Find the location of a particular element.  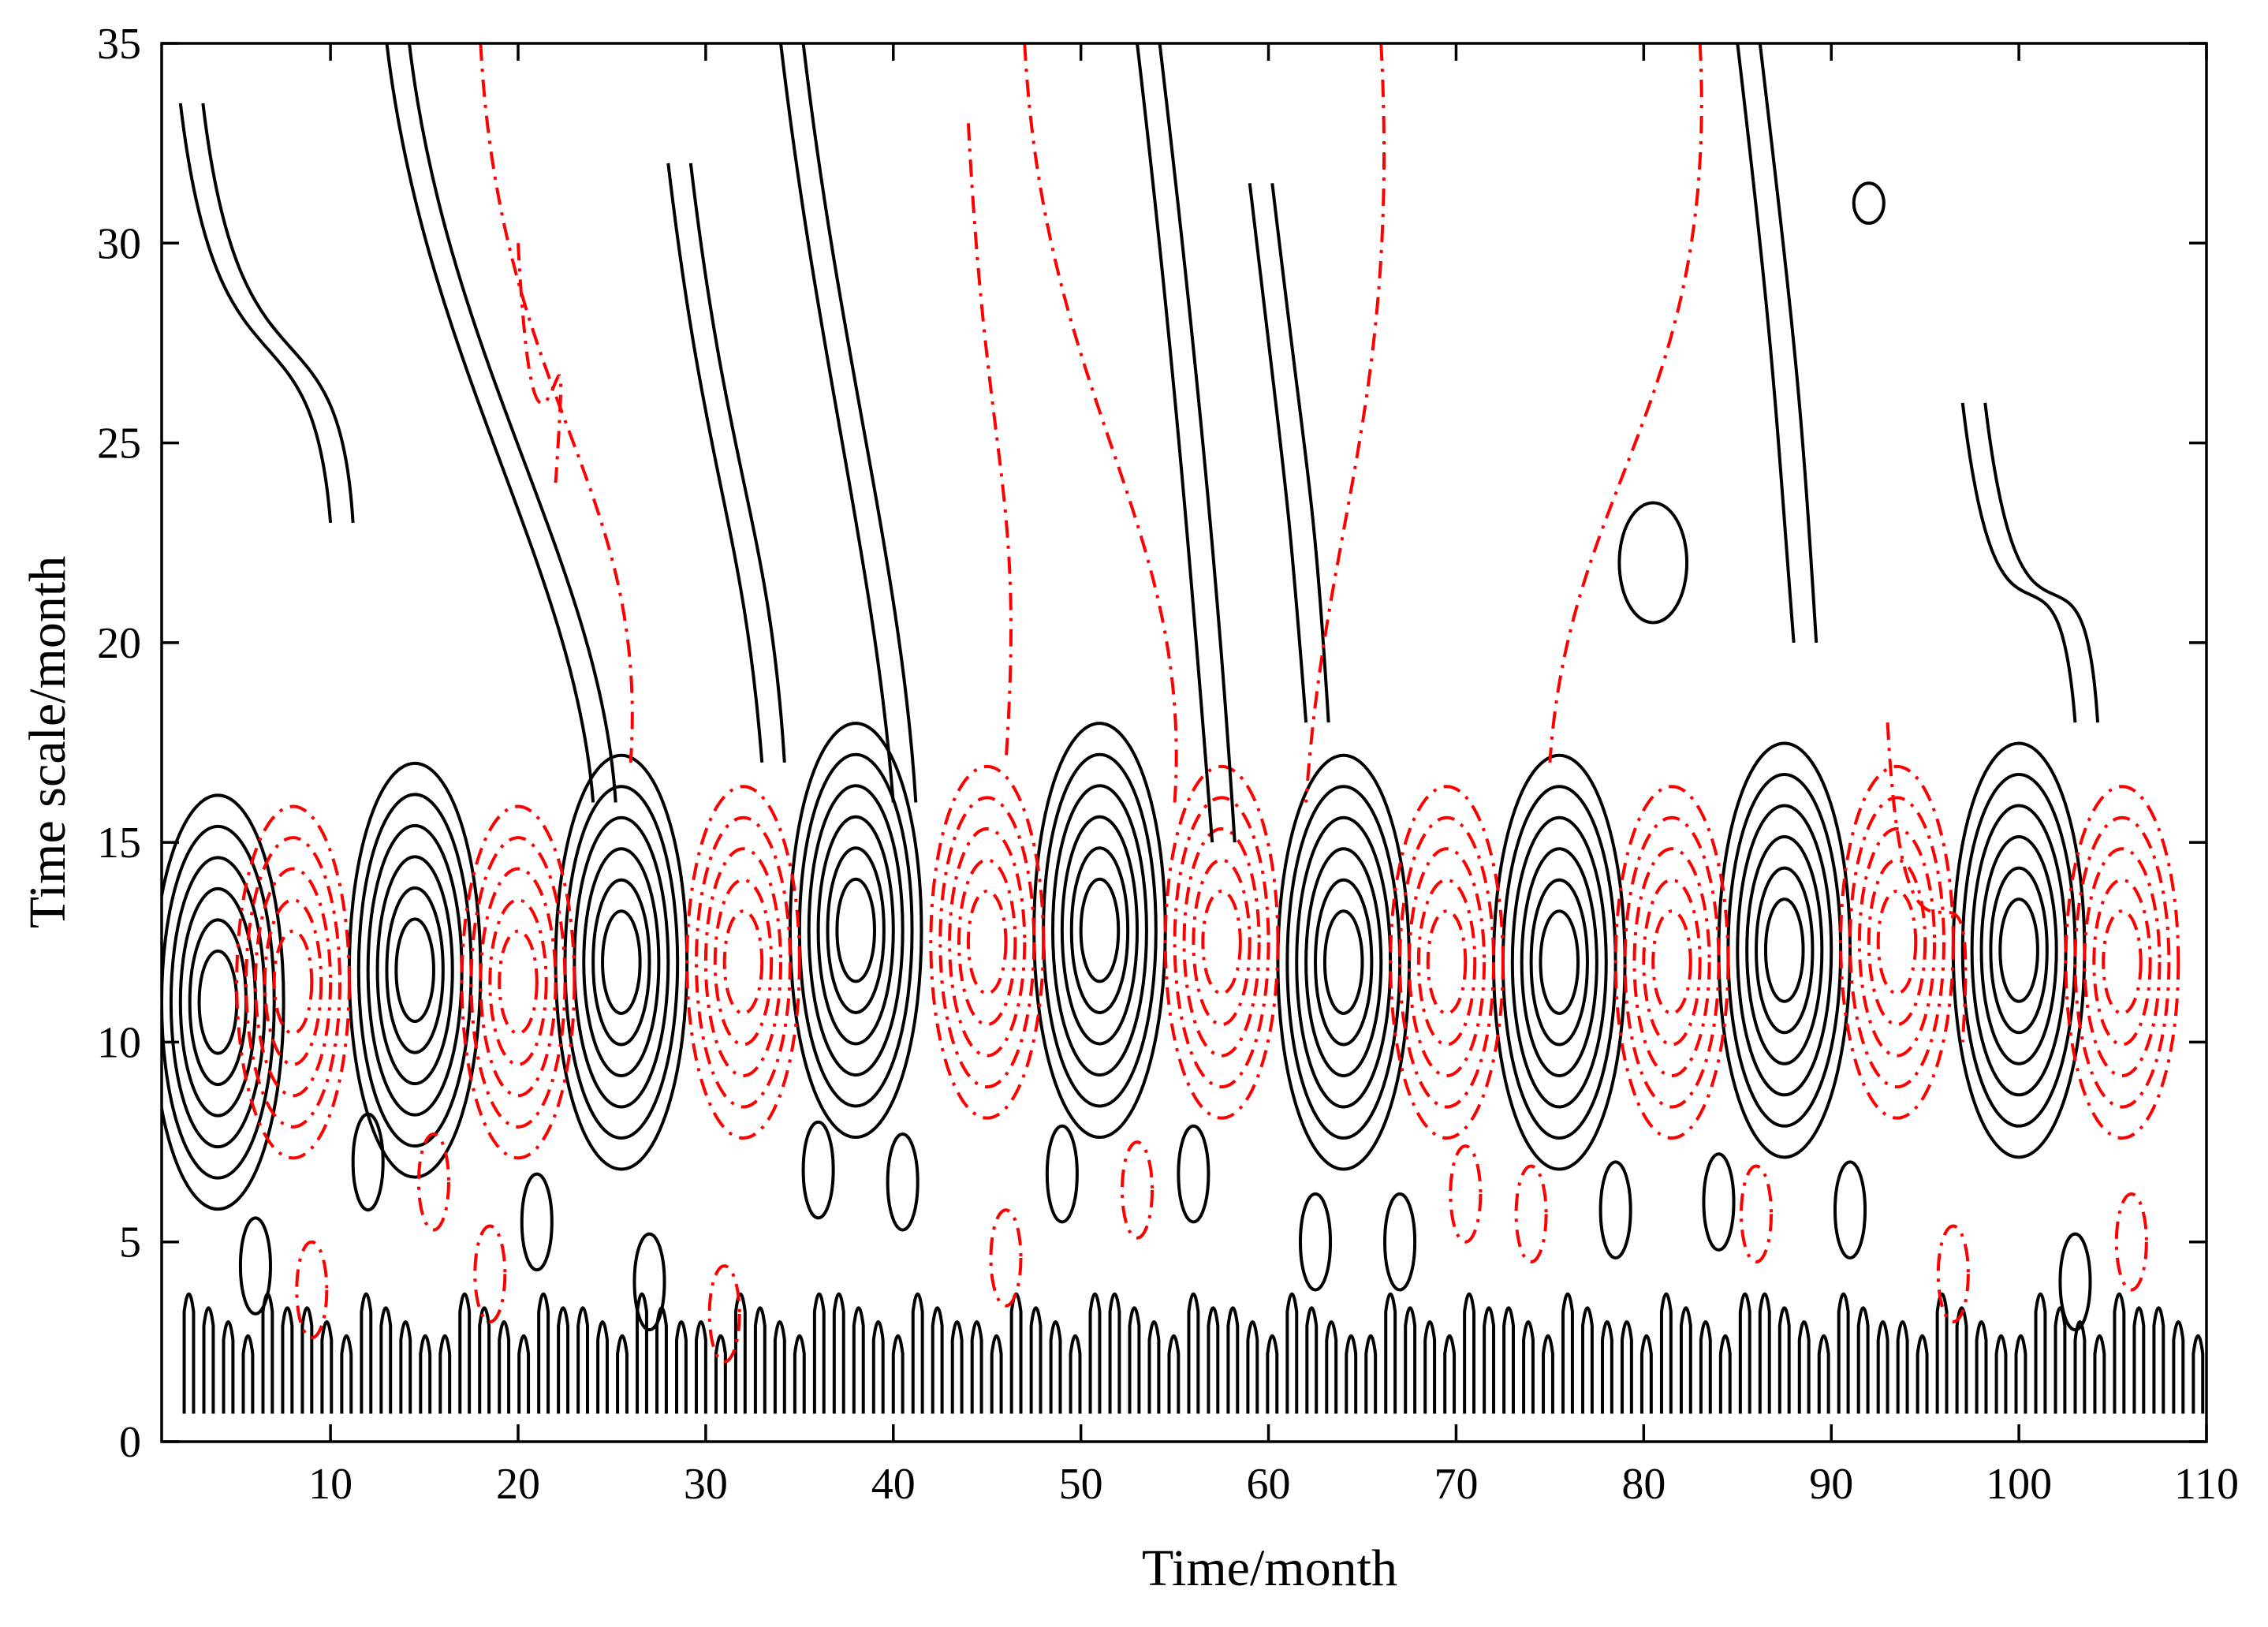

x-tick-label: 50 is located at coordinates (1081, 1484).